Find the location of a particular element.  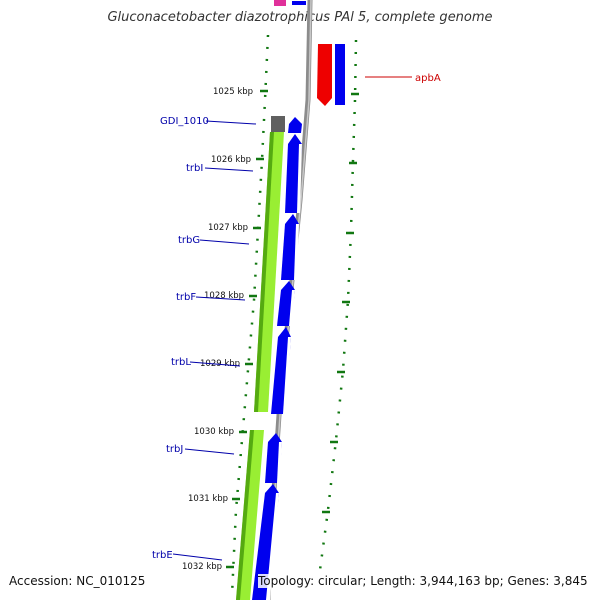

dotted-track-left is located at coordinates (250, 315).